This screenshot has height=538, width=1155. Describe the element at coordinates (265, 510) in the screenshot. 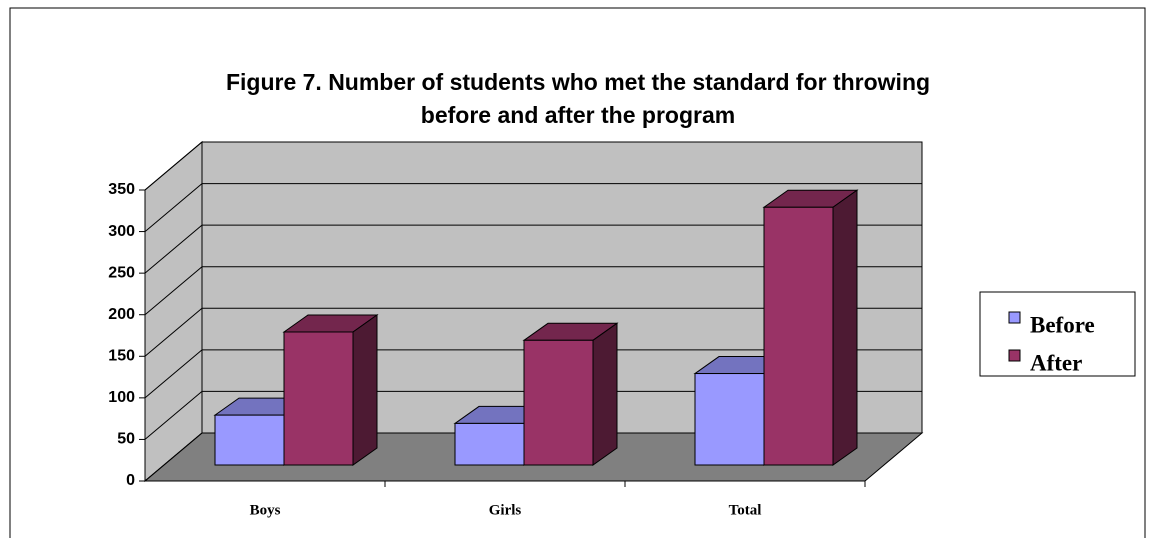

I see `x-tick-label: Boys` at that location.